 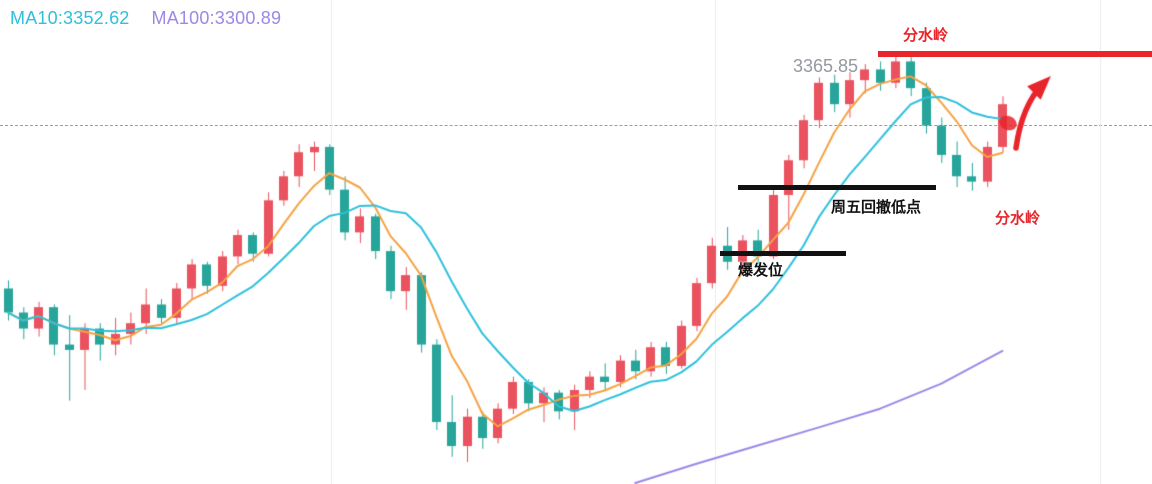 I want to click on pullback-low-label: 周五回撤低点, so click(x=876, y=207).